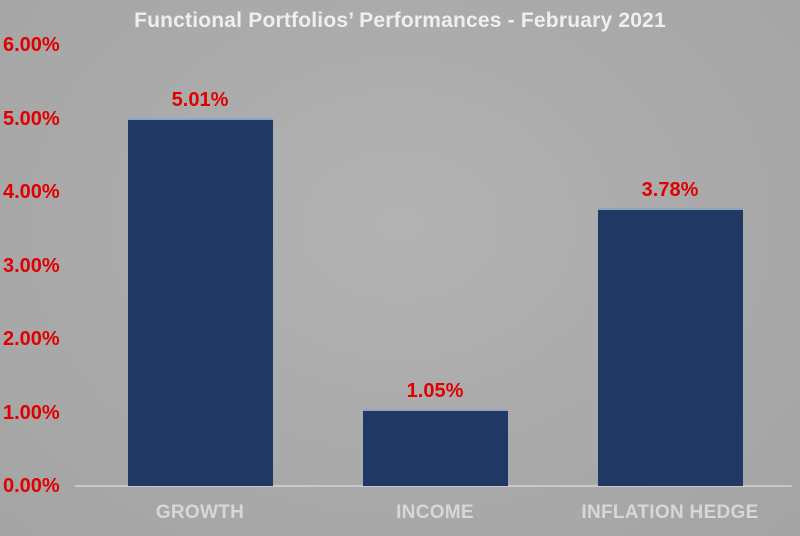 This screenshot has width=800, height=536. What do you see at coordinates (435, 512) in the screenshot?
I see `category-label-income: INCOME` at bounding box center [435, 512].